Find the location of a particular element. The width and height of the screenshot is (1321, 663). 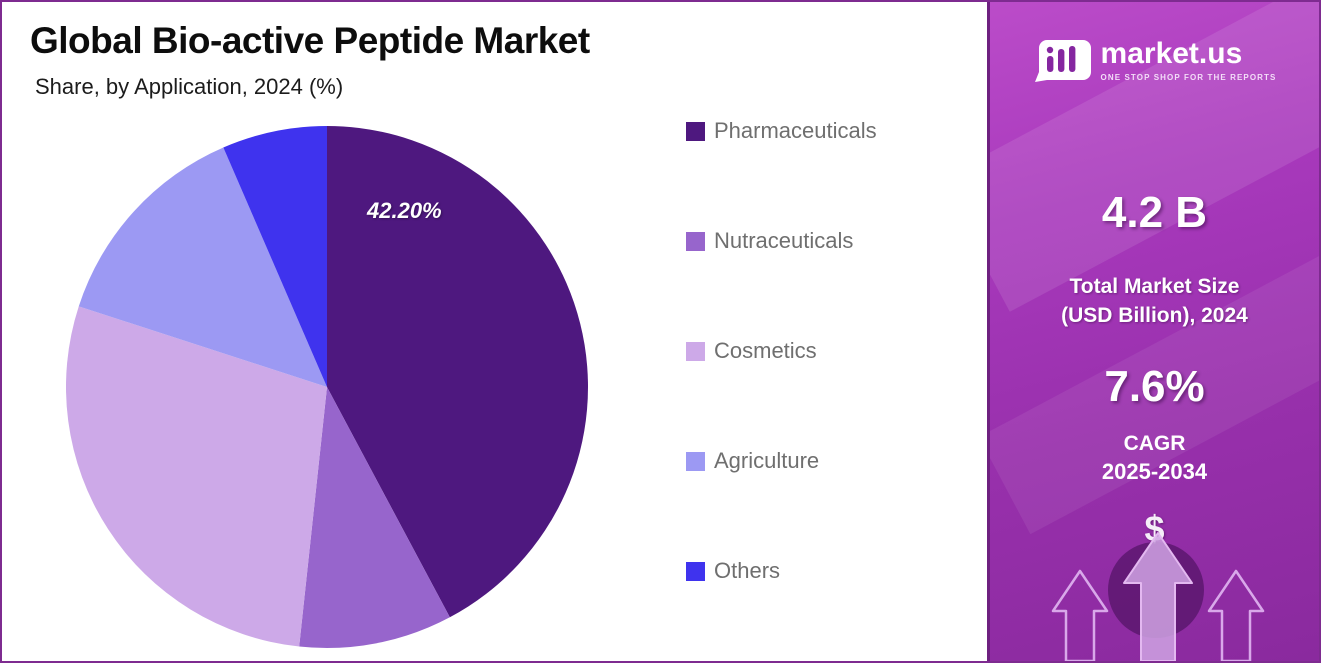

marketus-logo-text: market.us ONE STOP SHOP FOR THE REPORTS is located at coordinates (1189, 60).